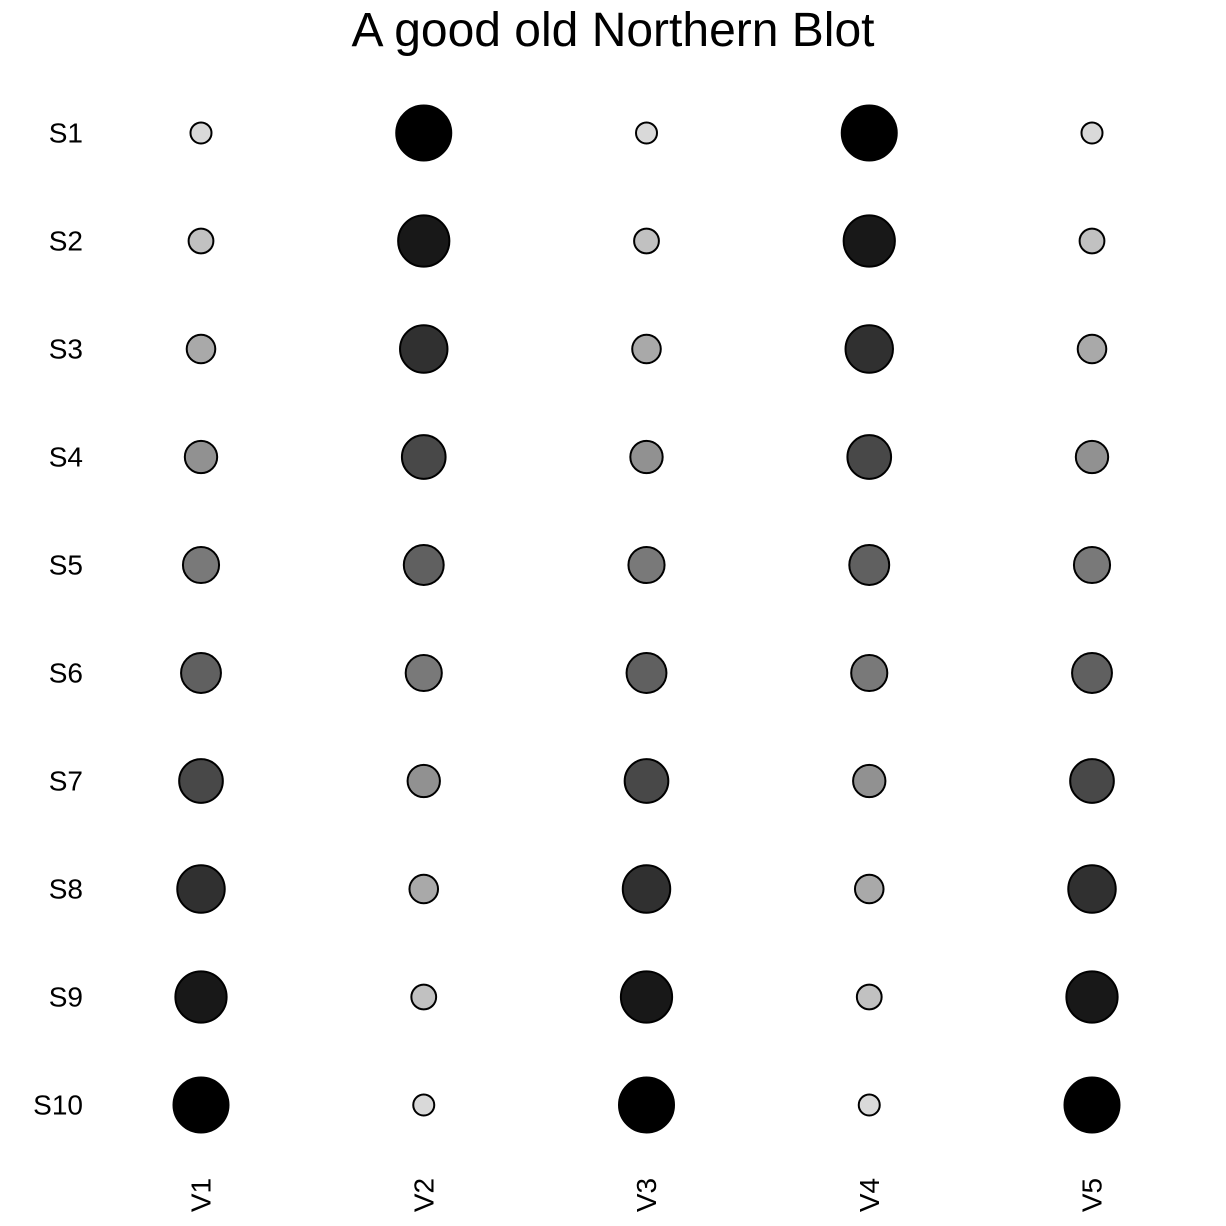  What do you see at coordinates (869, 565) in the screenshot?
I see `dot-s5-v4` at bounding box center [869, 565].